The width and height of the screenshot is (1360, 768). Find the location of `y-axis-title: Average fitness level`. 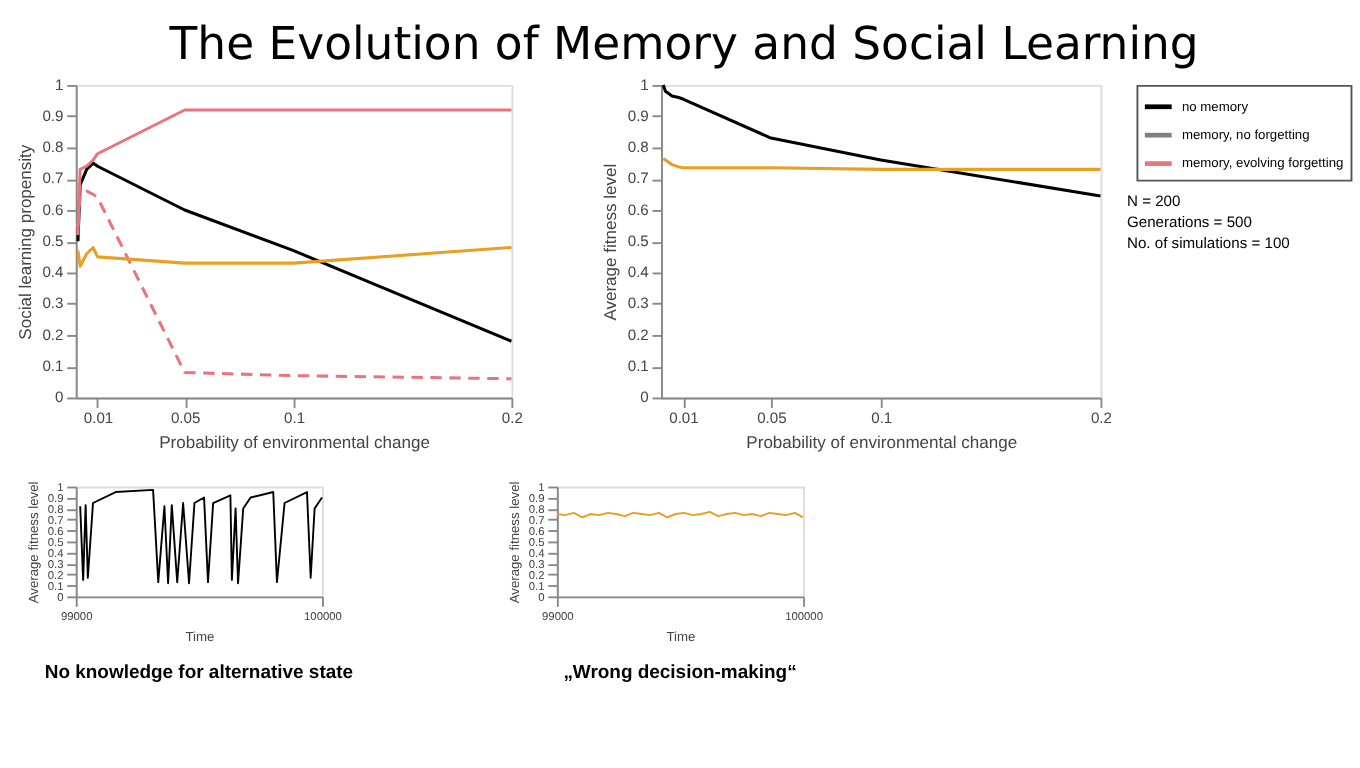

y-axis-title: Average fitness level is located at coordinates (610, 242).